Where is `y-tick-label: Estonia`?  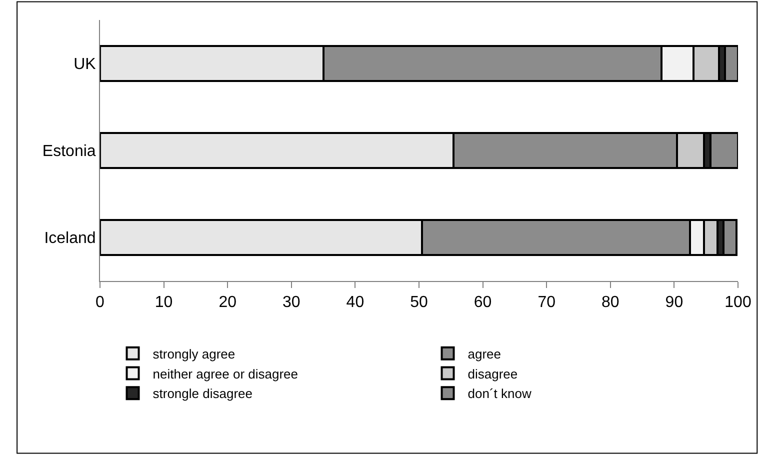
y-tick-label: Estonia is located at coordinates (69, 151).